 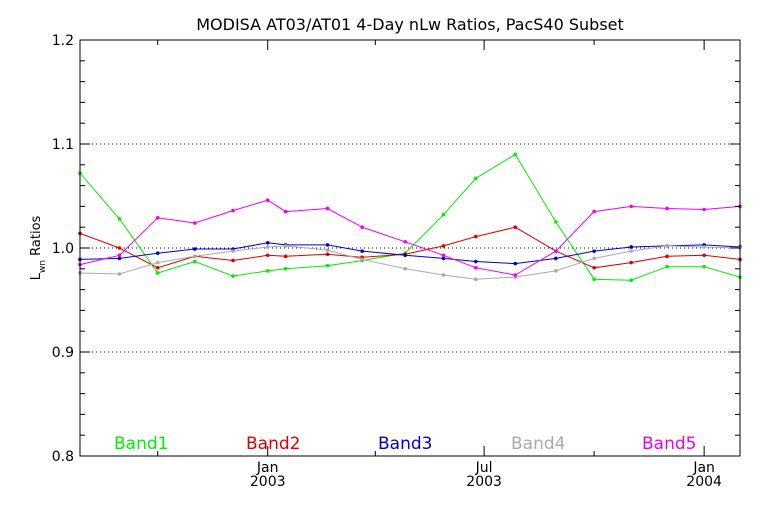 I want to click on legend-band2: Band2, so click(x=273, y=444).